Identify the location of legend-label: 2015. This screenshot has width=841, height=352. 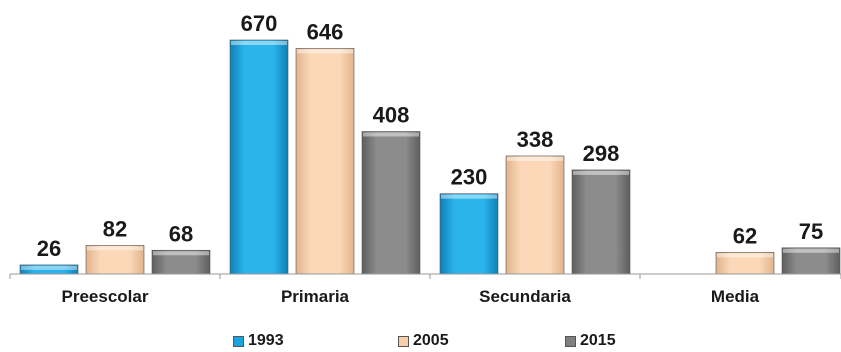
(598, 340).